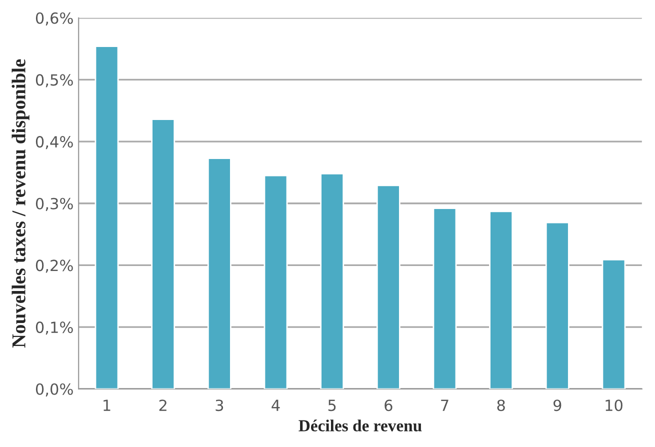  What do you see at coordinates (360, 426) in the screenshot?
I see `x-axis-title: Déciles de revenu` at bounding box center [360, 426].